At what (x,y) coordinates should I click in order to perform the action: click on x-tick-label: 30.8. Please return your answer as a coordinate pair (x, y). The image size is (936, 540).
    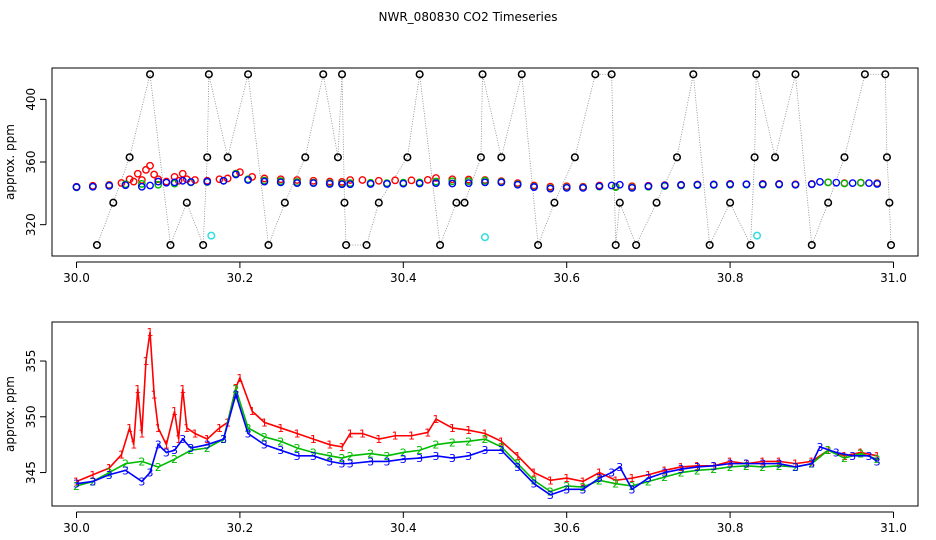
    Looking at the image, I should click on (730, 528).